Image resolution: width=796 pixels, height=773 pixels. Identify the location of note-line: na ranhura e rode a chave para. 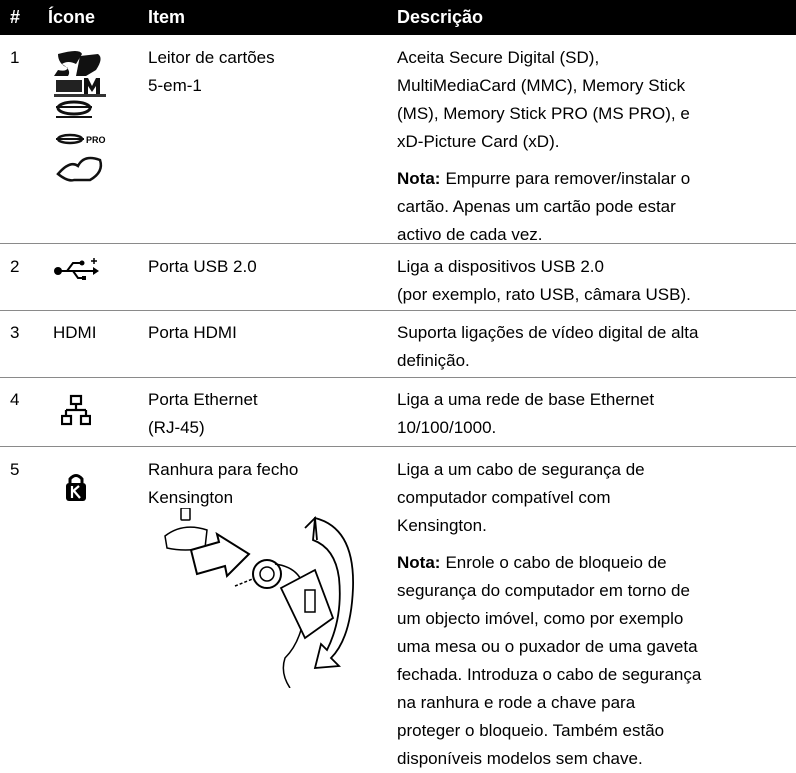
(516, 702).